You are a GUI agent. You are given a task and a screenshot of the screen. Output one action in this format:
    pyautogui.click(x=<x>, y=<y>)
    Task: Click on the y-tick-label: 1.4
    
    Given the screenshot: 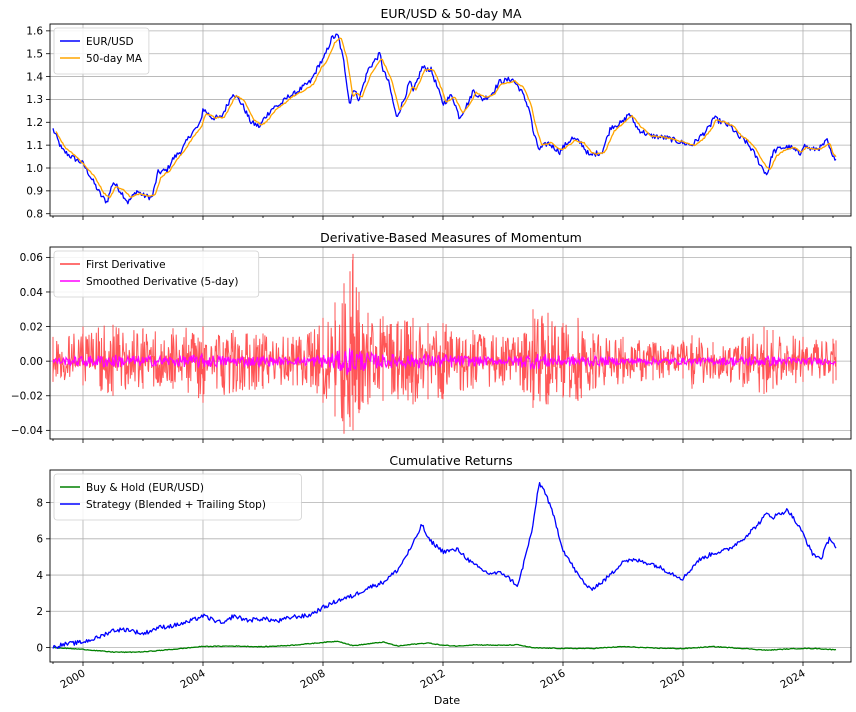 What is the action you would take?
    pyautogui.click(x=34, y=77)
    